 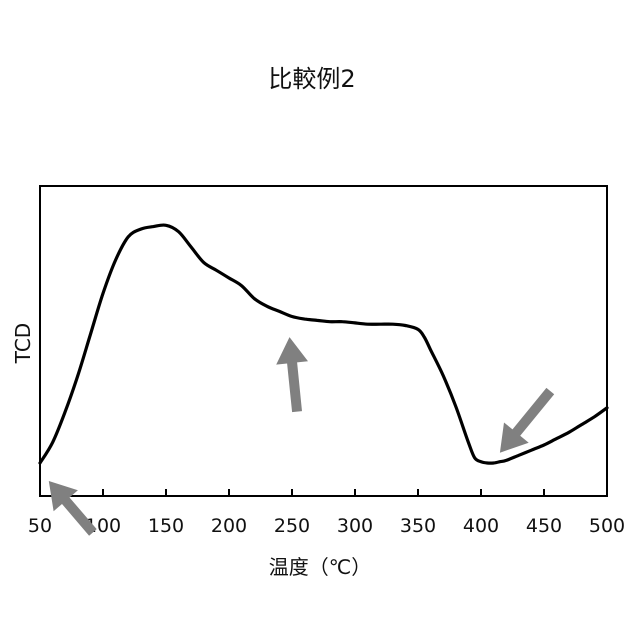 I want to click on x-tick-label: 250, so click(x=292, y=526).